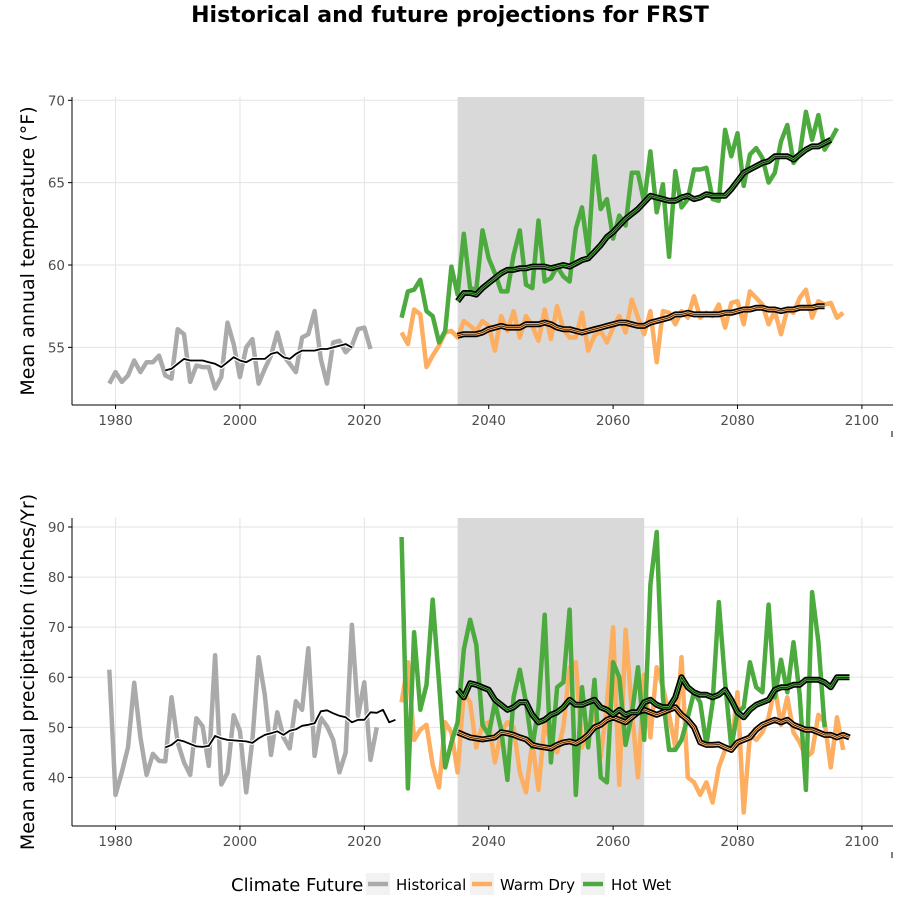  What do you see at coordinates (56, 528) in the screenshot?
I see `y-tick-label: 90` at bounding box center [56, 528].